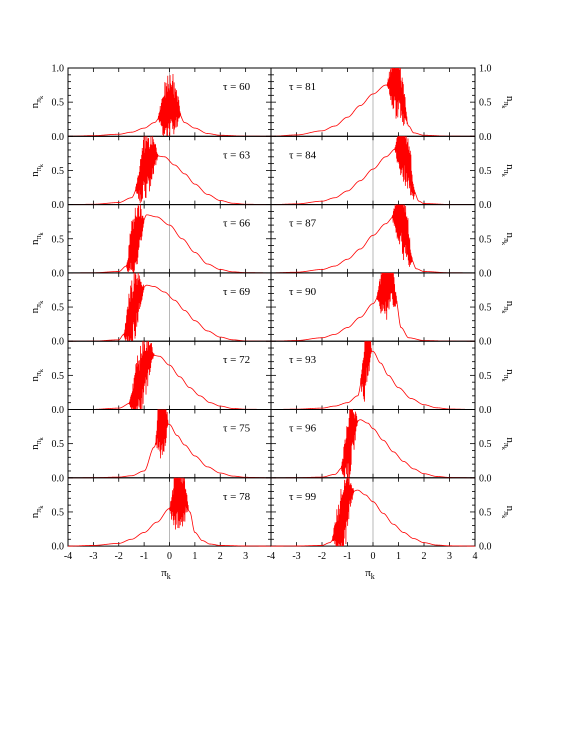 This screenshot has height=752, width=581. I want to click on tau-label: τ = 87, so click(303, 224).